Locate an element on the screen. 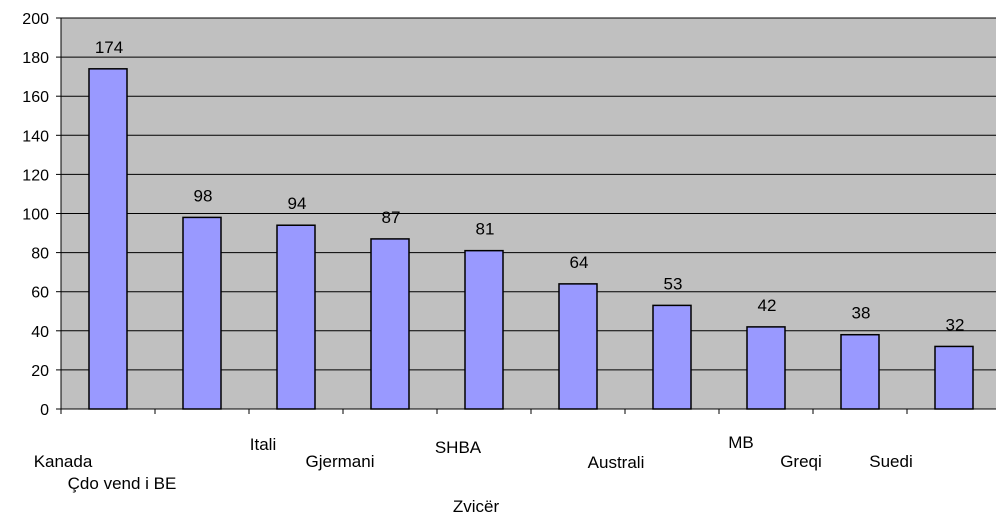  y-tick-label: 0 is located at coordinates (44, 410).